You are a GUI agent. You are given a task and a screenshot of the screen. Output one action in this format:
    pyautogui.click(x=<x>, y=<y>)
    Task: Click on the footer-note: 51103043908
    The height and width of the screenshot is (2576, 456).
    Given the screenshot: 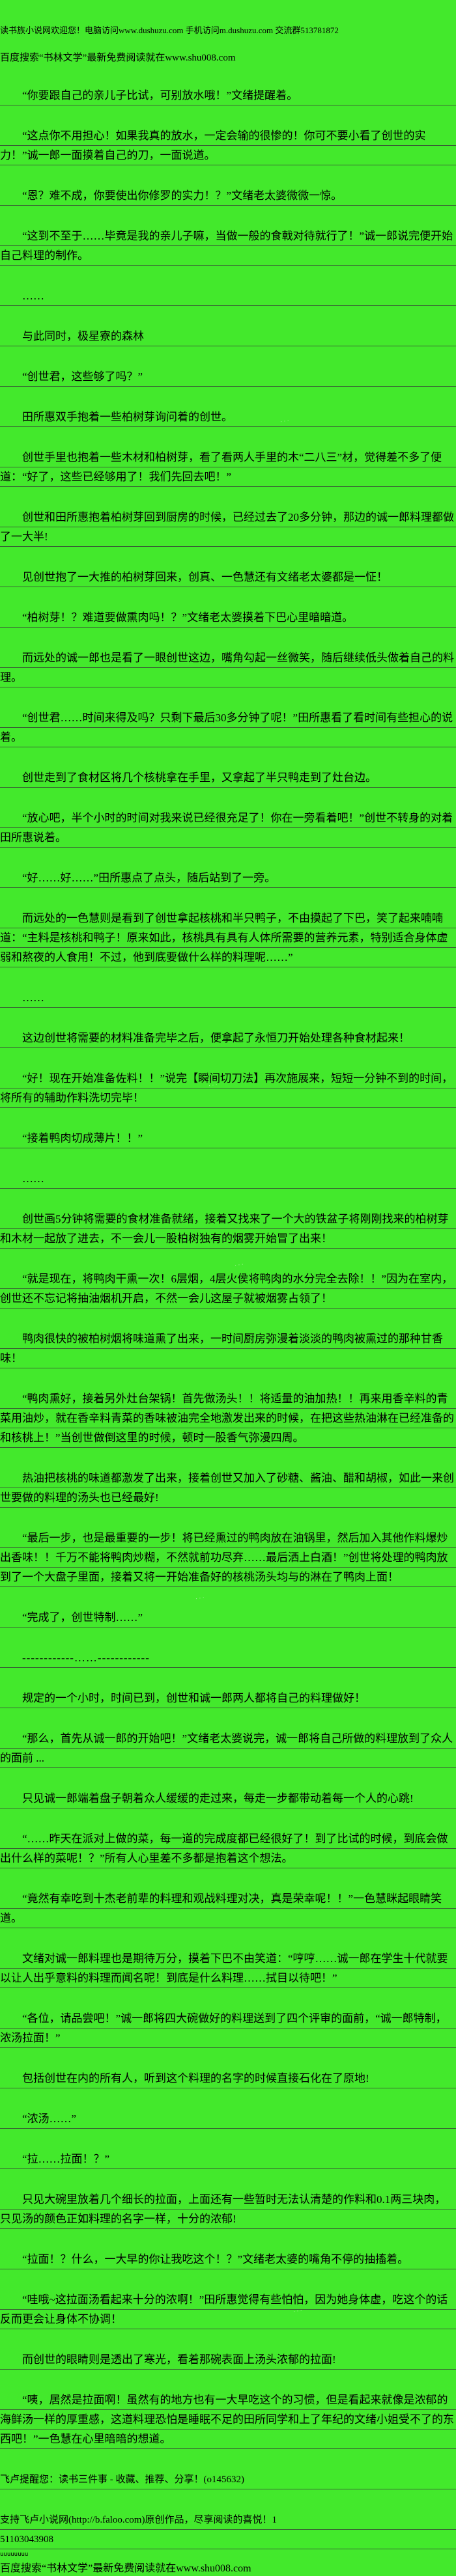 What is the action you would take?
    pyautogui.click(x=228, y=2539)
    